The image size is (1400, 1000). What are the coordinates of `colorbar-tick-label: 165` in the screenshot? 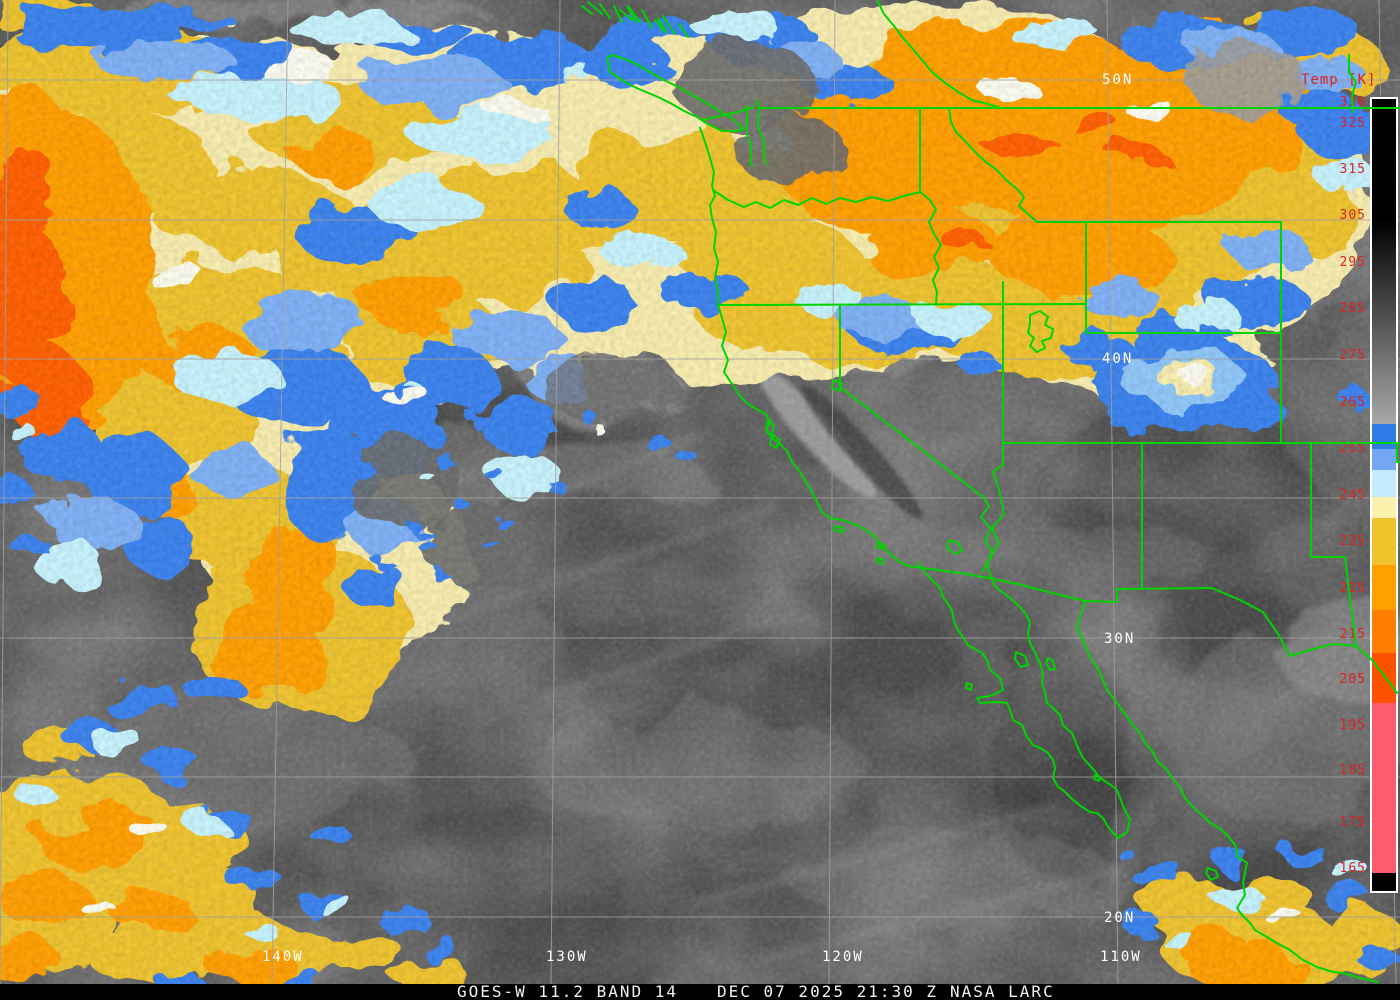 It's located at (1353, 868).